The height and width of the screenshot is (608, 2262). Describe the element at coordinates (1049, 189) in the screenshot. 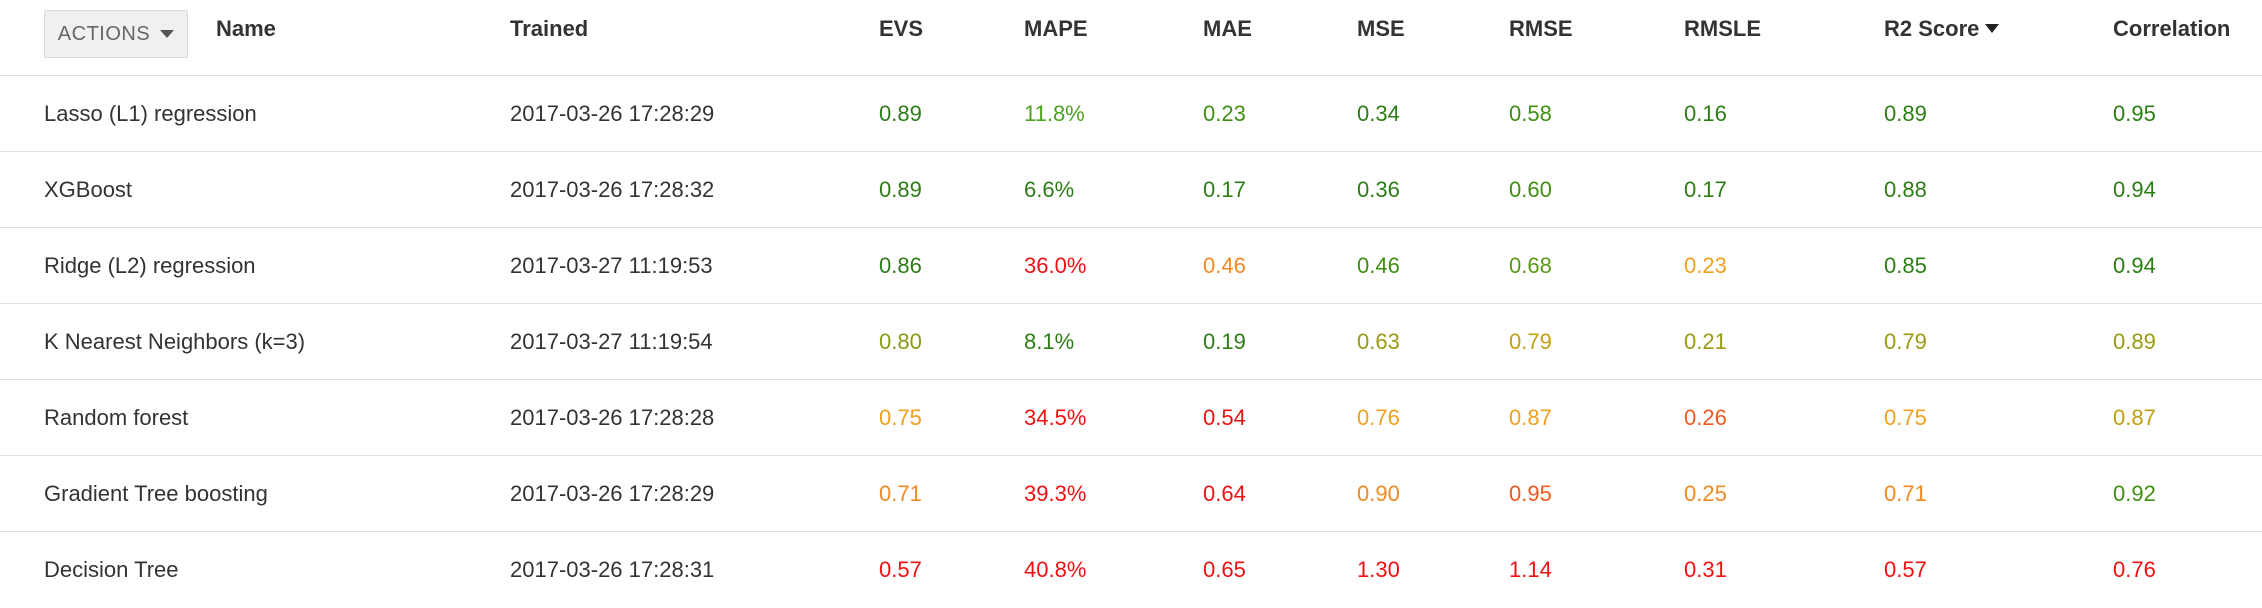

I see `metric-mape: 6.6%` at that location.